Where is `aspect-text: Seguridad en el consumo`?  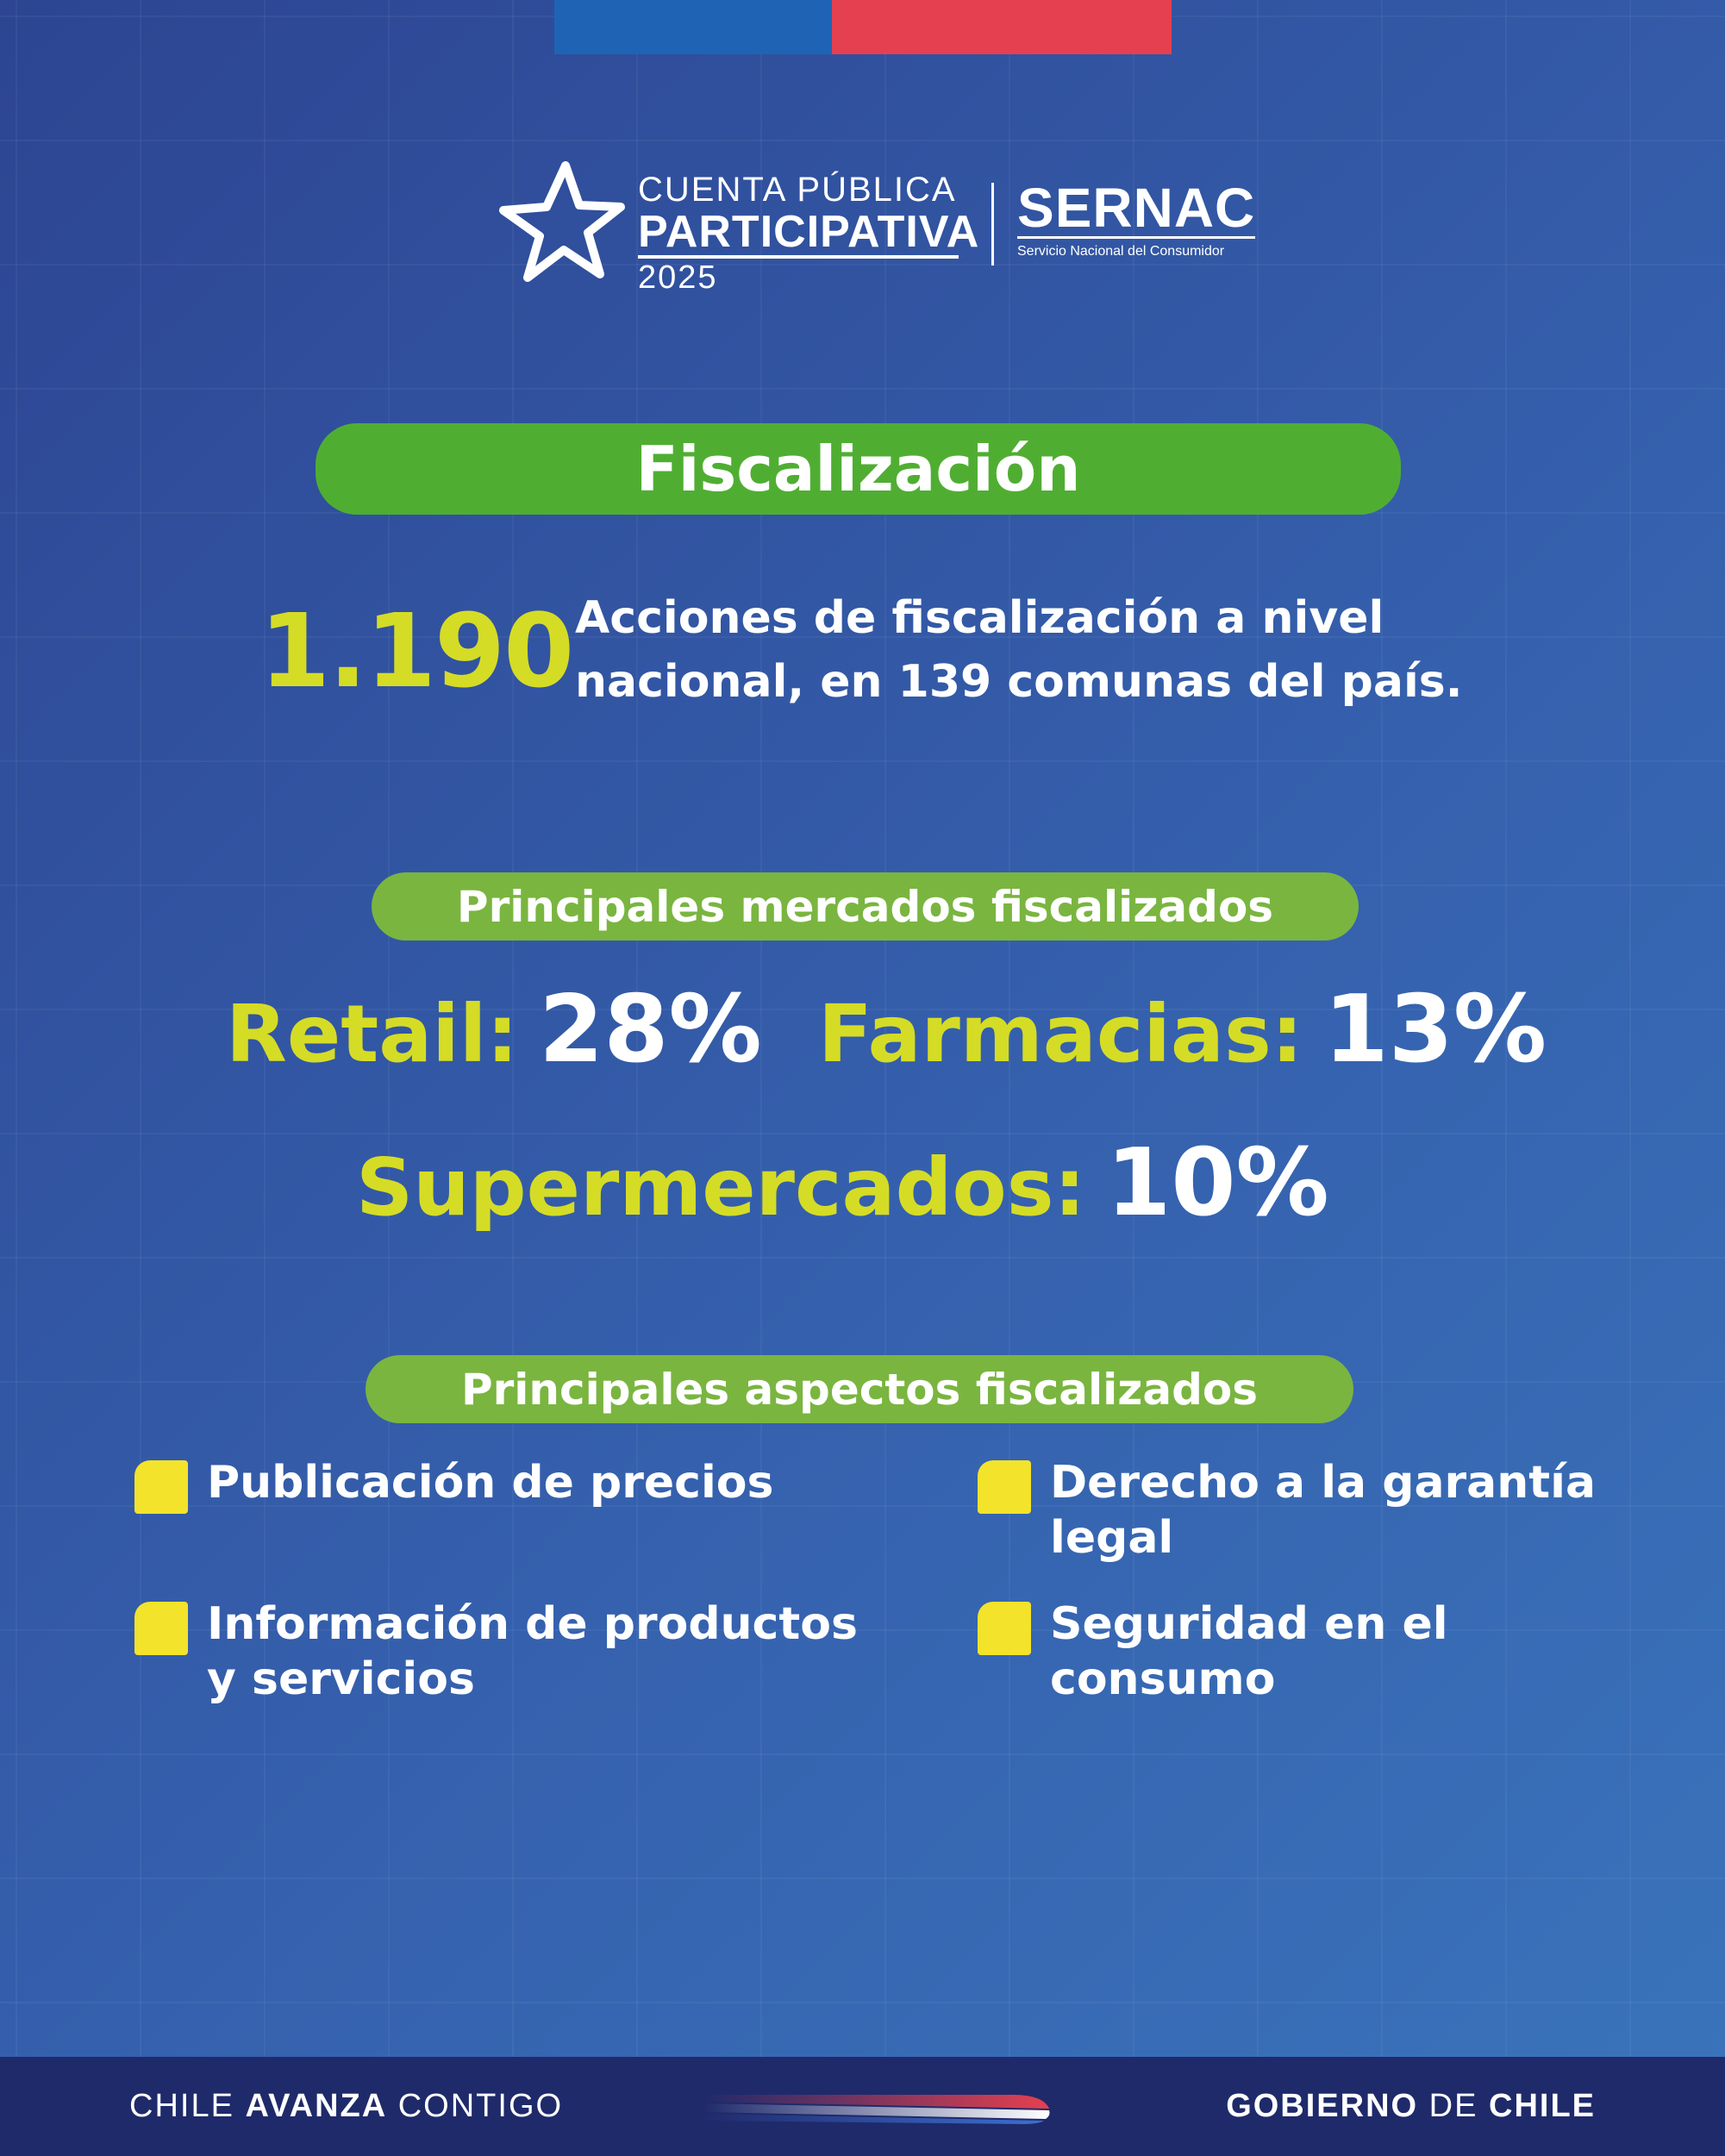 aspect-text: Seguridad en el consumo is located at coordinates (1249, 1651).